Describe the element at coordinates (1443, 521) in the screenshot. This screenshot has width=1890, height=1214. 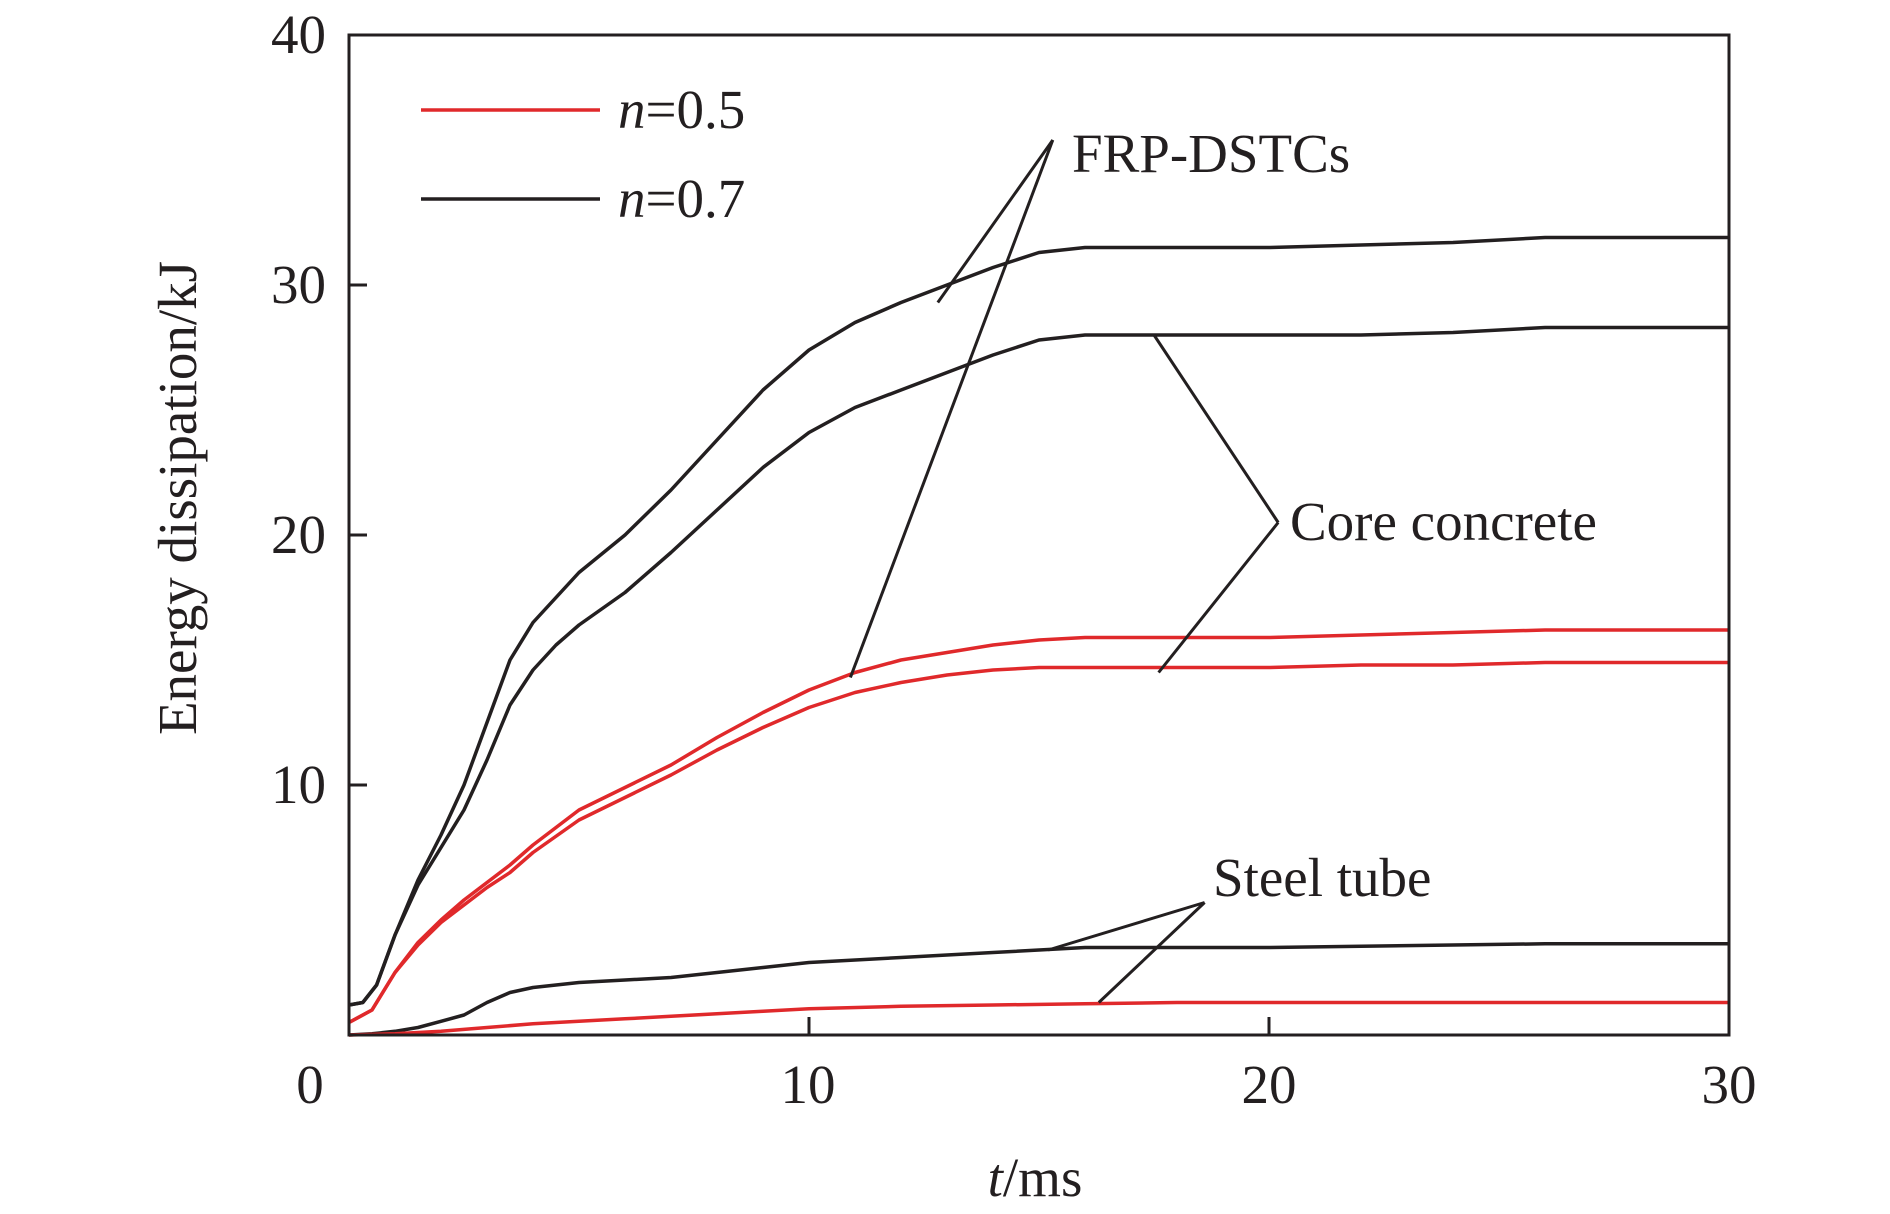
I see `annotation-core-concrete: Core concrete` at that location.